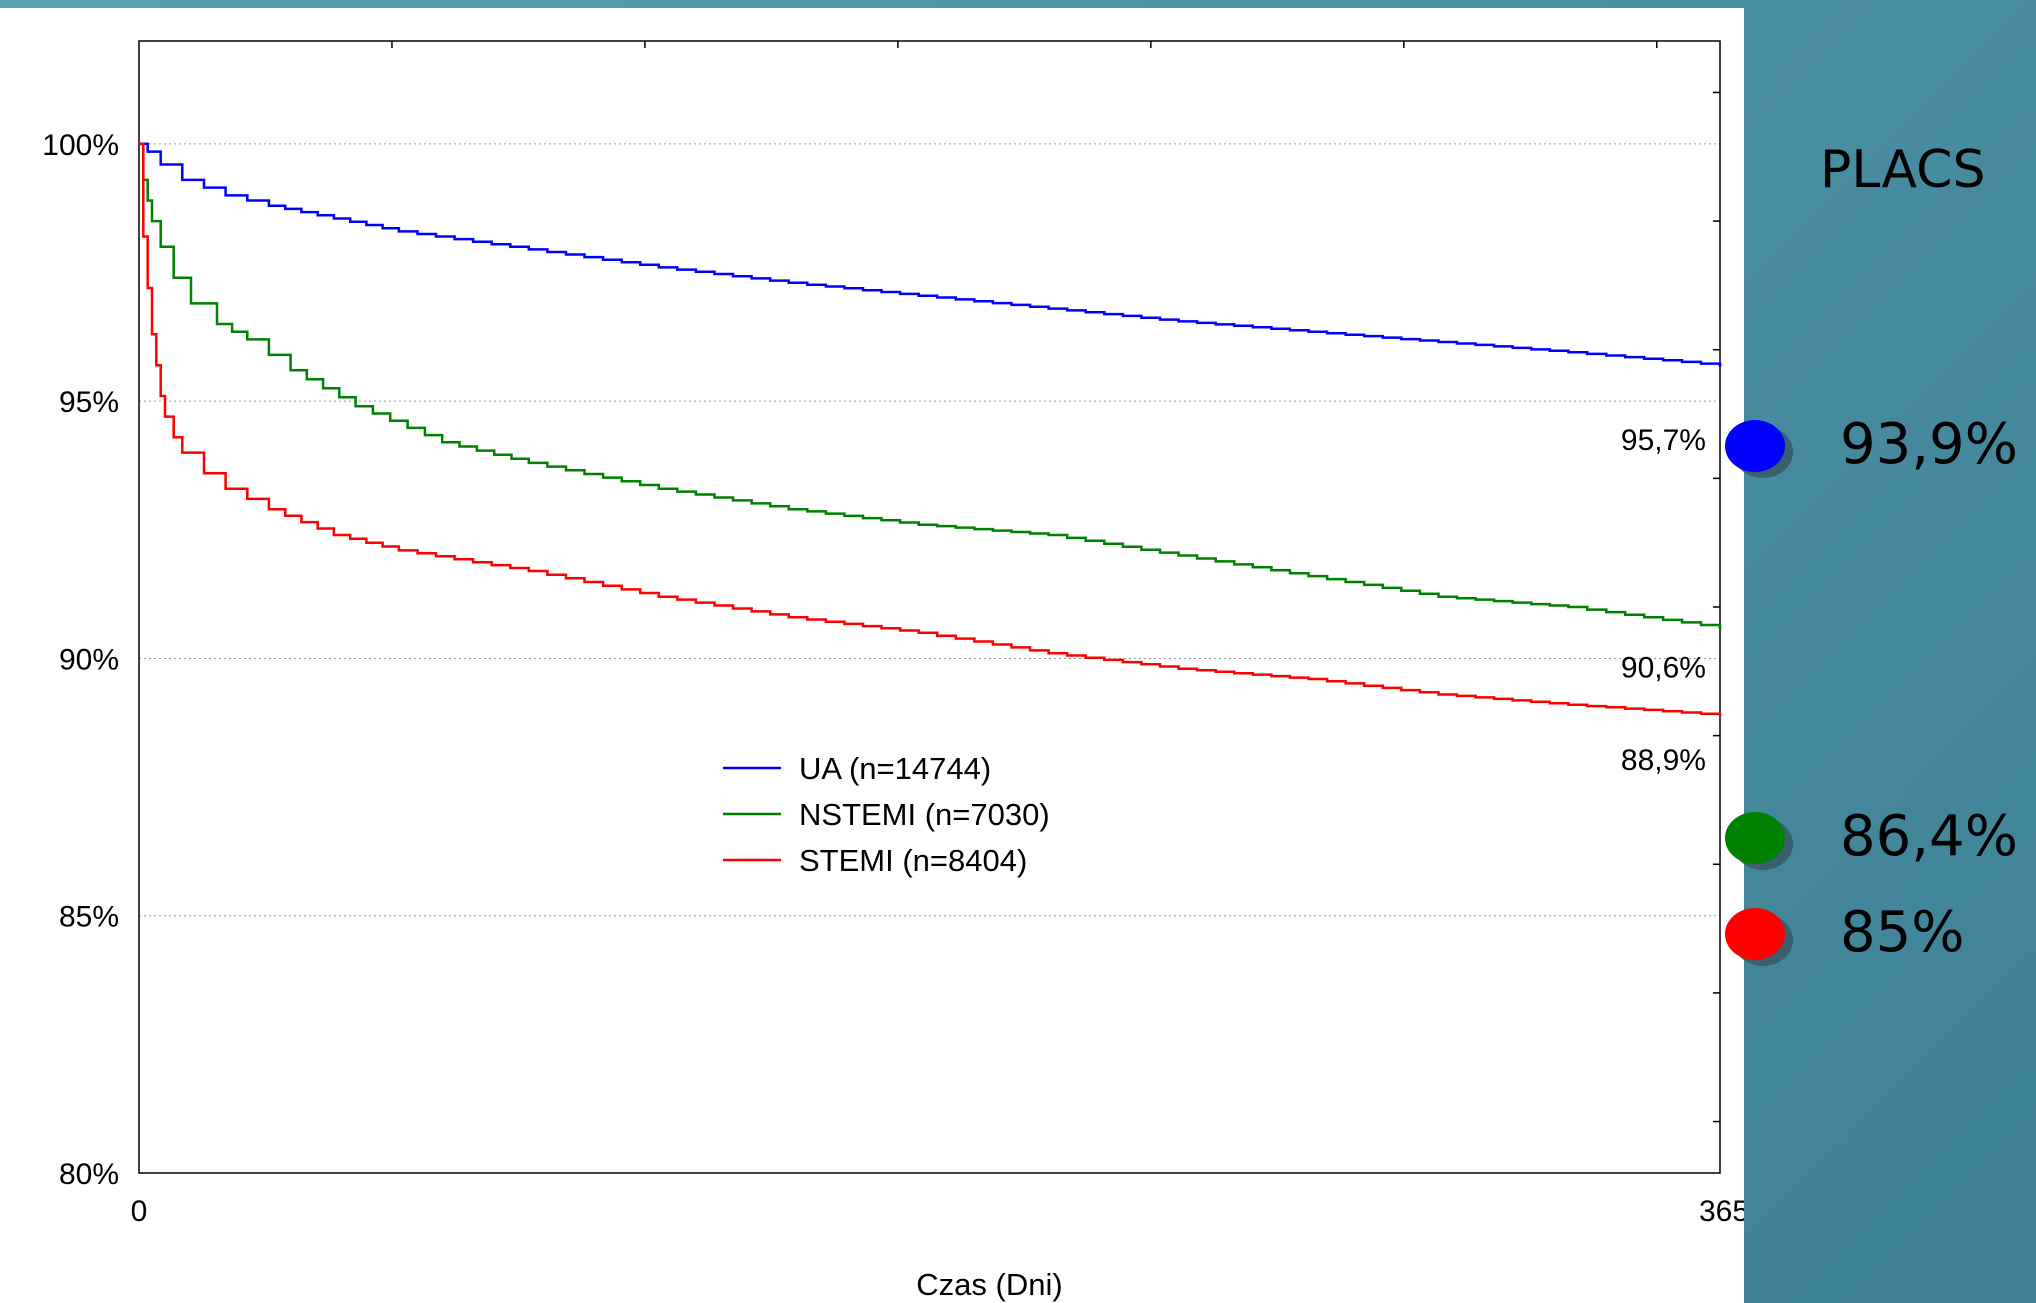 This screenshot has height=1303, width=2036. Describe the element at coordinates (80, 145) in the screenshot. I see `y-tick-label: 100%` at that location.